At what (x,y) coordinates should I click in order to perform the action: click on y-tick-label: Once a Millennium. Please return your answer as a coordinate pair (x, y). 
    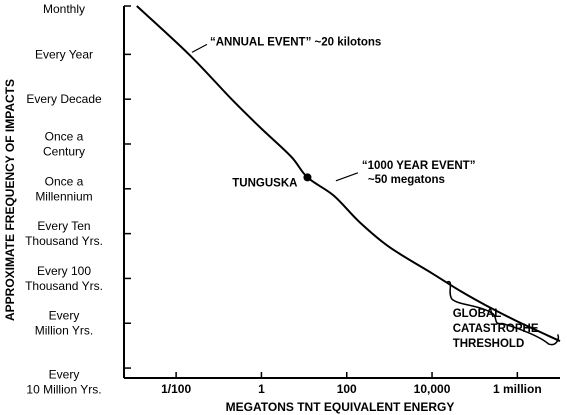
    Looking at the image, I should click on (63, 188).